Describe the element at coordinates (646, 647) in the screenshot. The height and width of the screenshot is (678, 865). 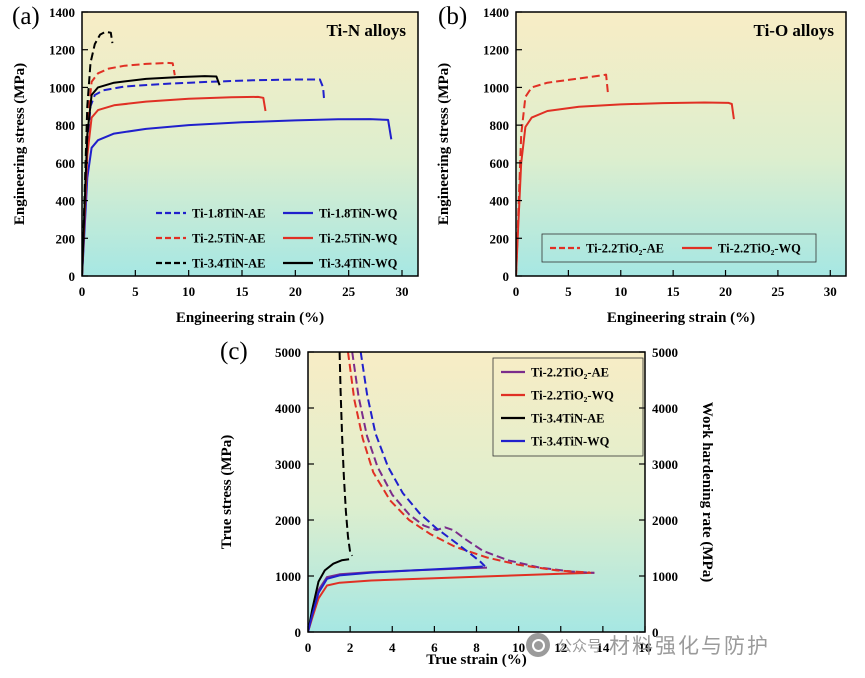
I see `svg-text: 16` at that location.